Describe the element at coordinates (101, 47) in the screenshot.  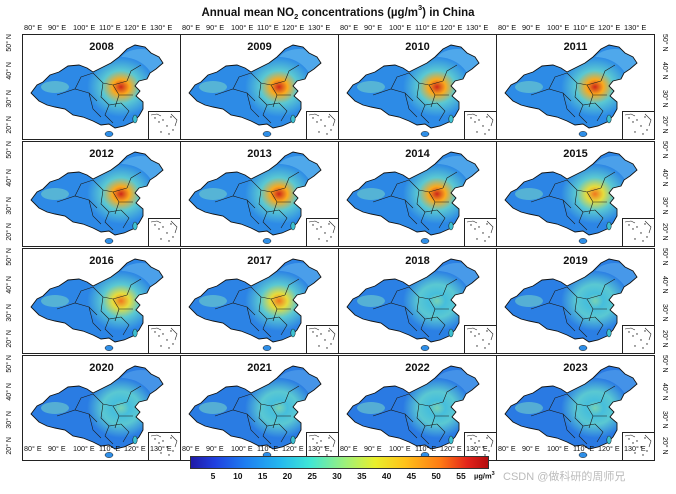
I see `panel-year-label: 2008` at that location.